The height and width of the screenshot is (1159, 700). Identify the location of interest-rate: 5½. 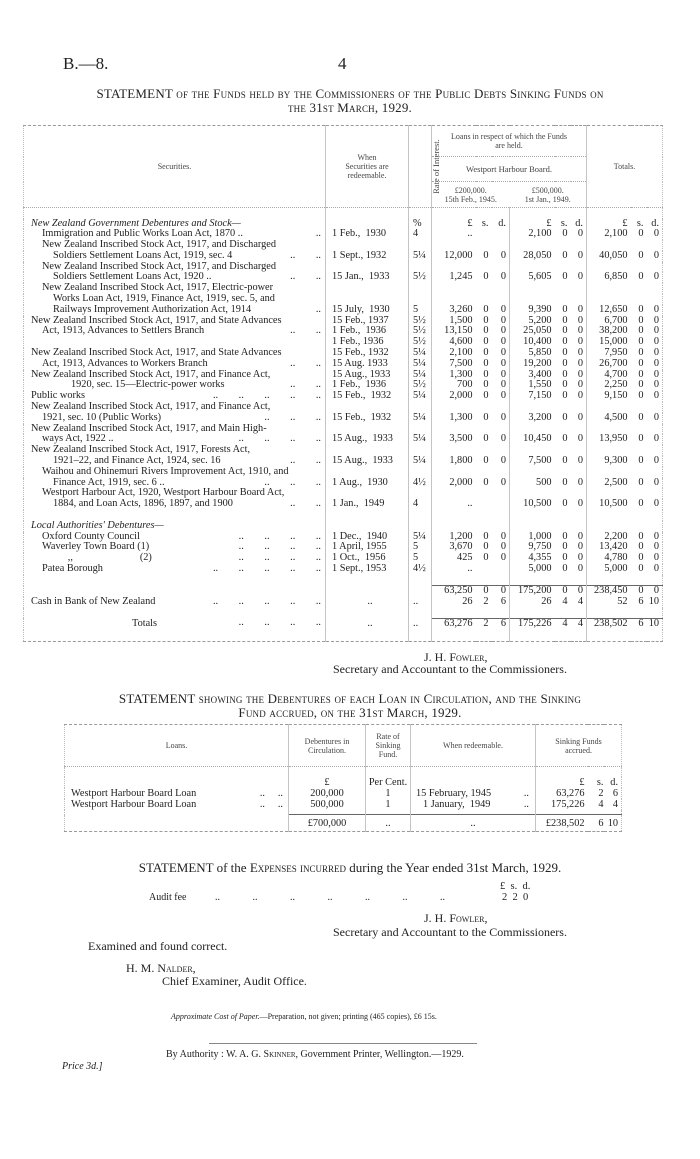
(420, 332).